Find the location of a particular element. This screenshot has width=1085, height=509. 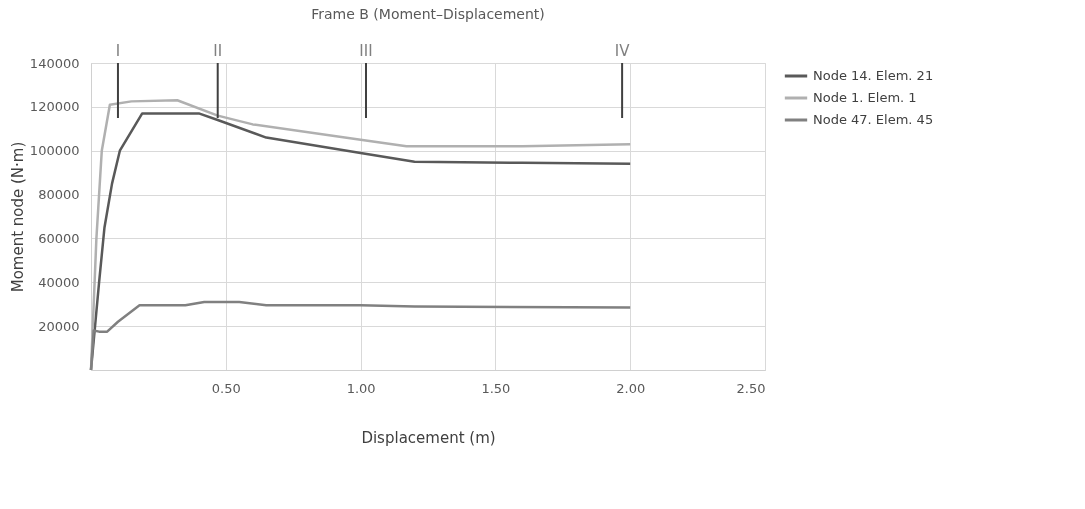

x-tick-label: 1.00 is located at coordinates (361, 388).